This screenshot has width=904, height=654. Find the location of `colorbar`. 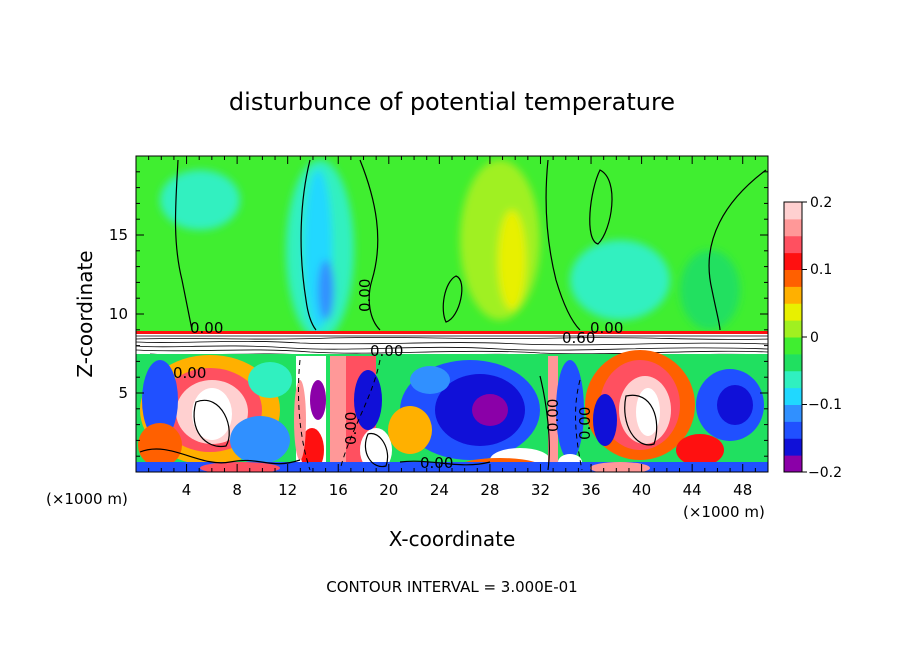

colorbar is located at coordinates (795, 337).